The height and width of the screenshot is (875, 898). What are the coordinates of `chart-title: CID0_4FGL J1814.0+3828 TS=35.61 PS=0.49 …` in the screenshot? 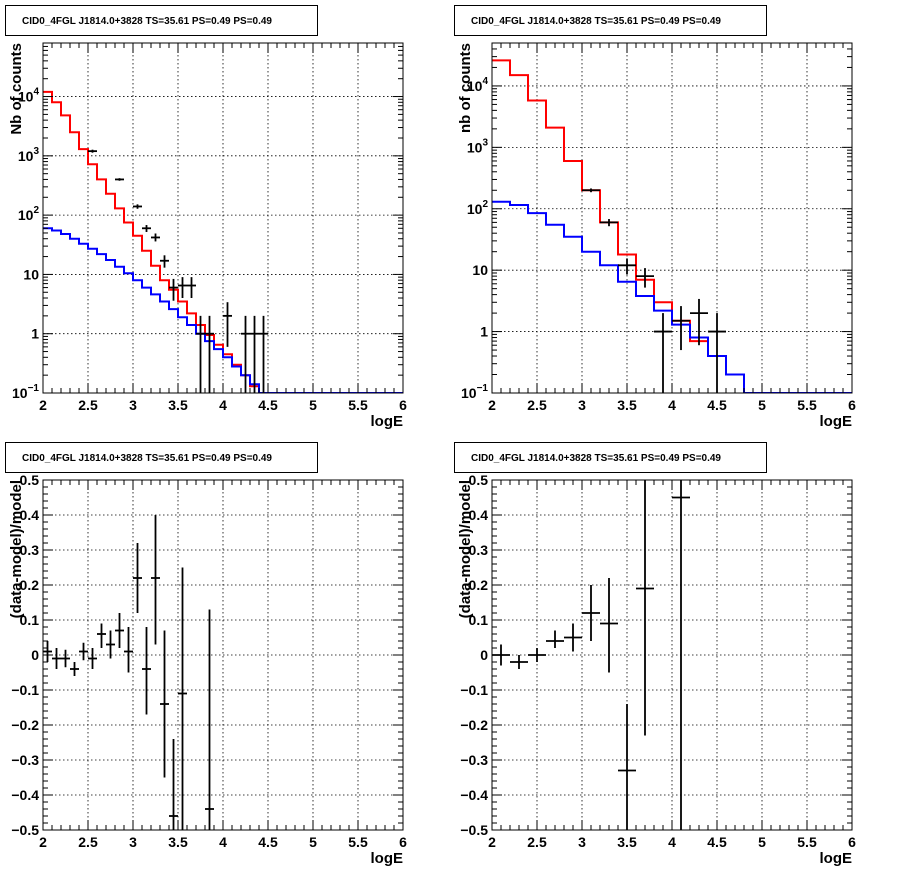 It's located at (596, 21).